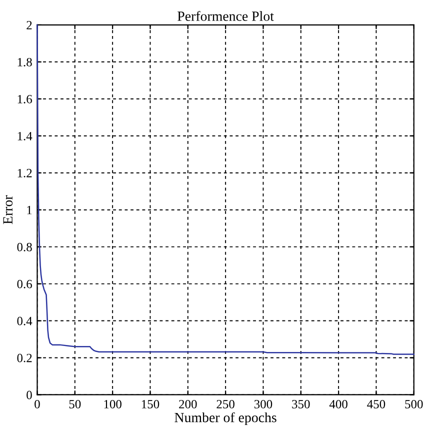  What do you see at coordinates (225, 419) in the screenshot?
I see `x-axis-title: Number of epochs` at bounding box center [225, 419].